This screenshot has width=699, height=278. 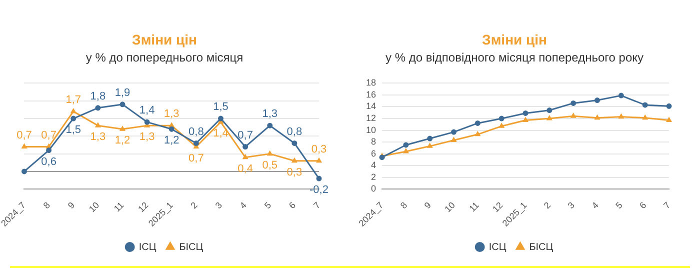 I want to click on data-label: 0,5, so click(x=270, y=165).